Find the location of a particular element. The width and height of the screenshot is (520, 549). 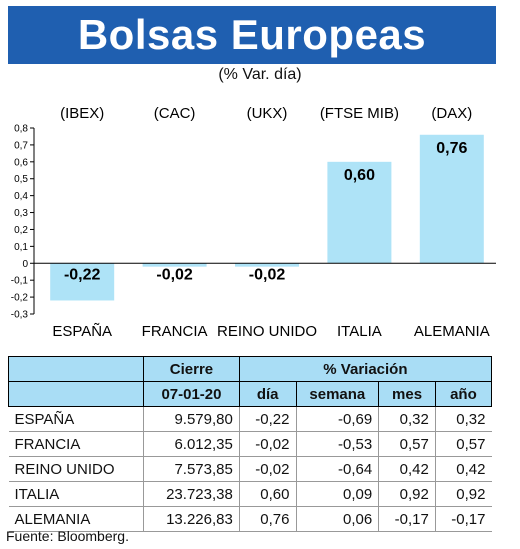

row-name: FRANCIA is located at coordinates (76, 444).